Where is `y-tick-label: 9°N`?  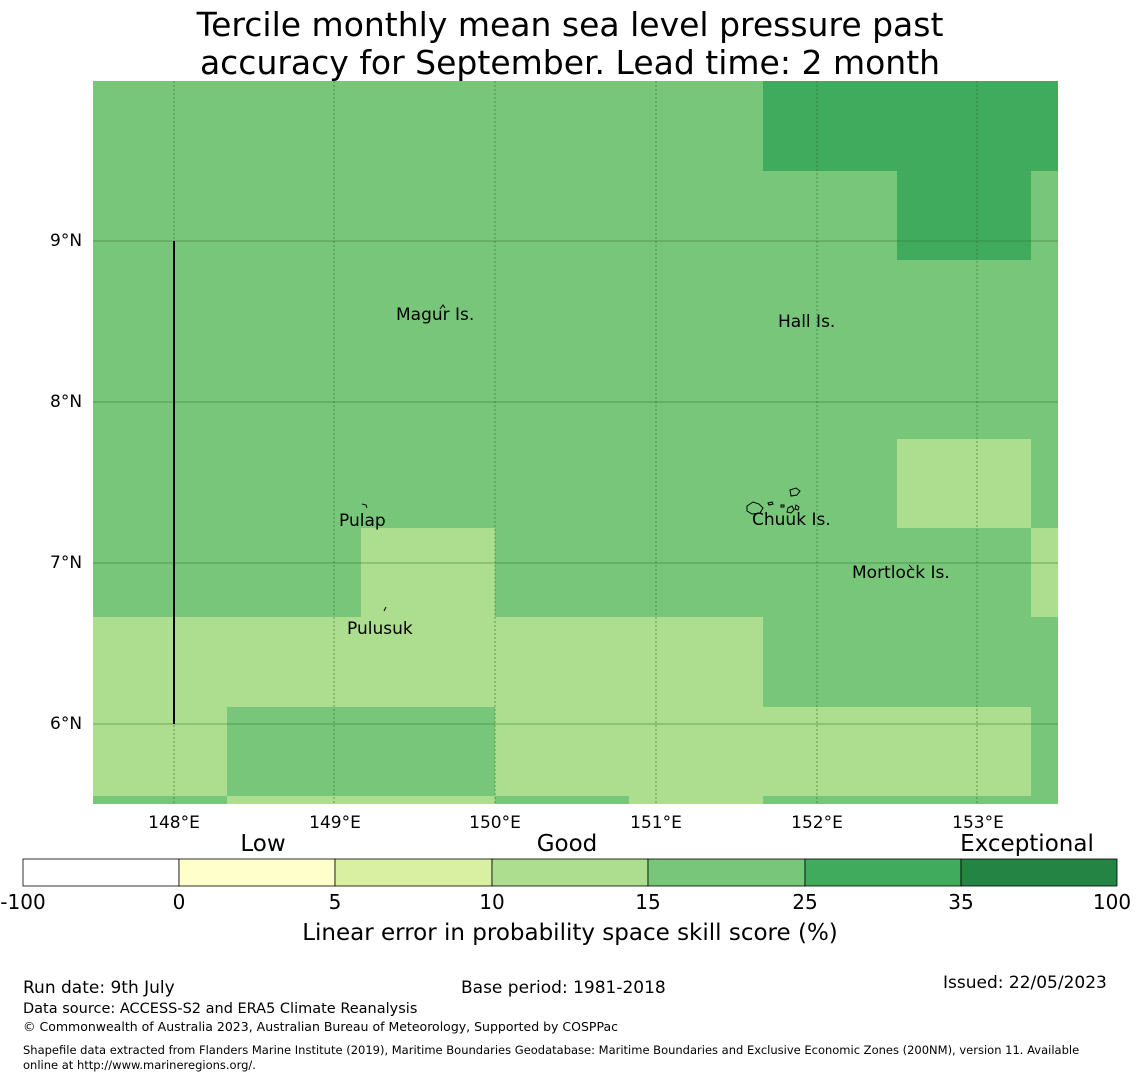 y-tick-label: 9°N is located at coordinates (66, 241).